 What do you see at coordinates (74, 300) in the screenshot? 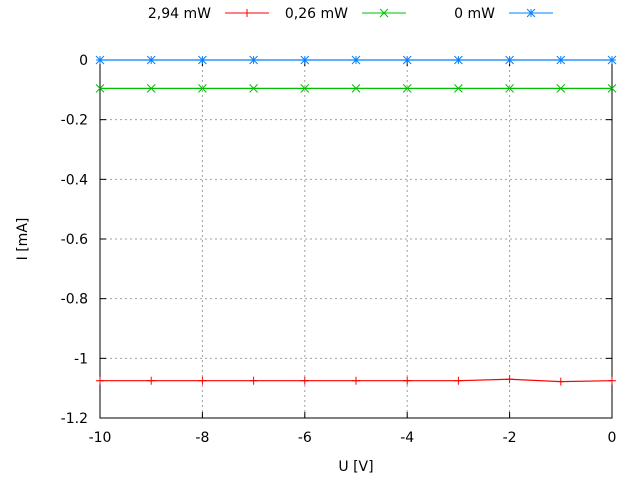
I see `y-tick-label: -0.8` at bounding box center [74, 300].